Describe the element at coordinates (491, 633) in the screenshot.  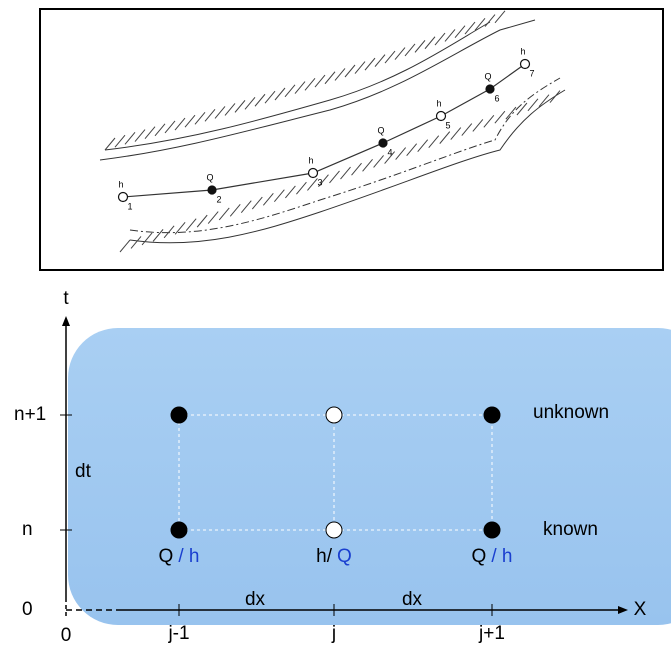
I see `column-label: j+1` at that location.